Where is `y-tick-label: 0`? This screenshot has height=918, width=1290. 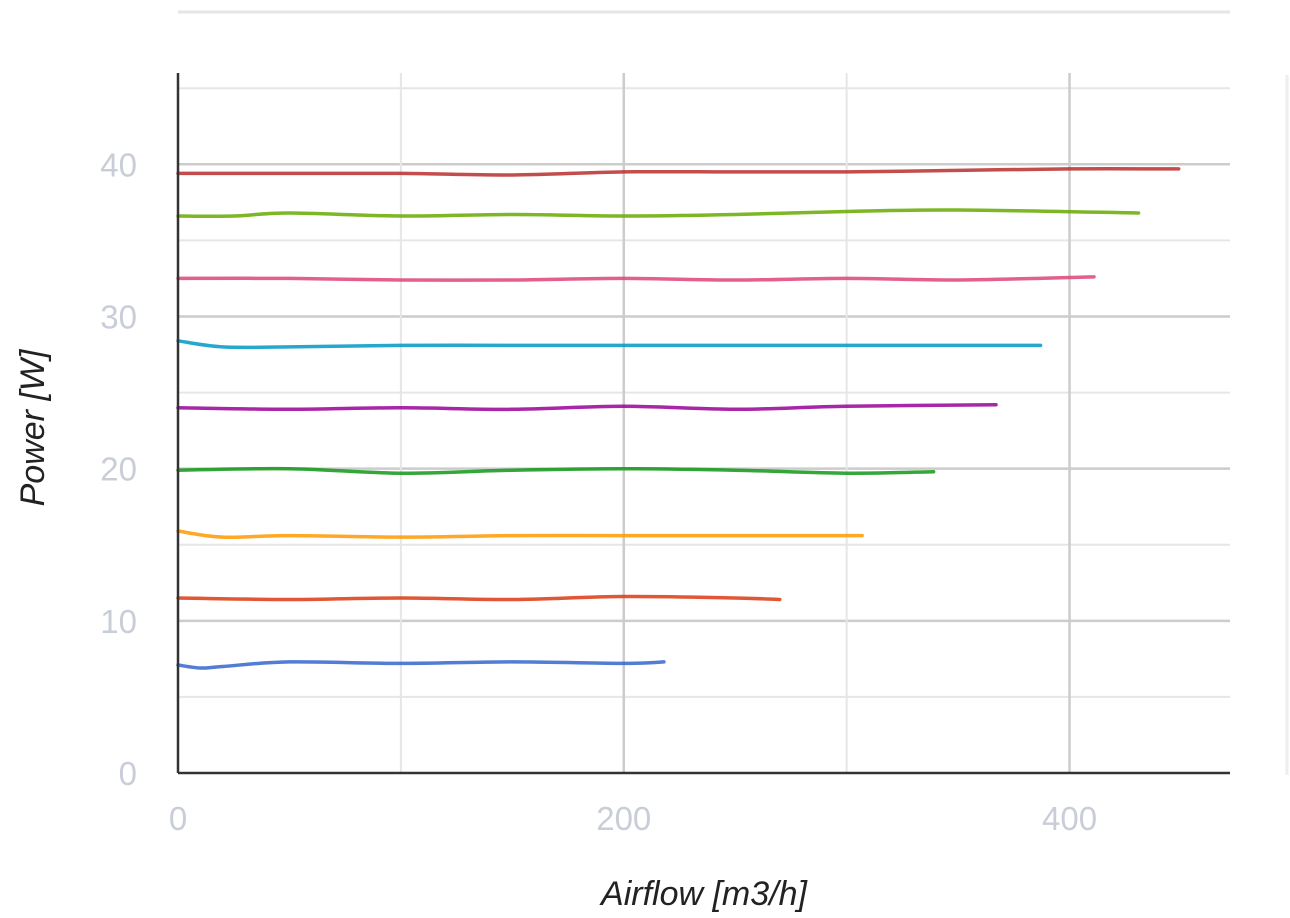 y-tick-label: 0 is located at coordinates (128, 773).